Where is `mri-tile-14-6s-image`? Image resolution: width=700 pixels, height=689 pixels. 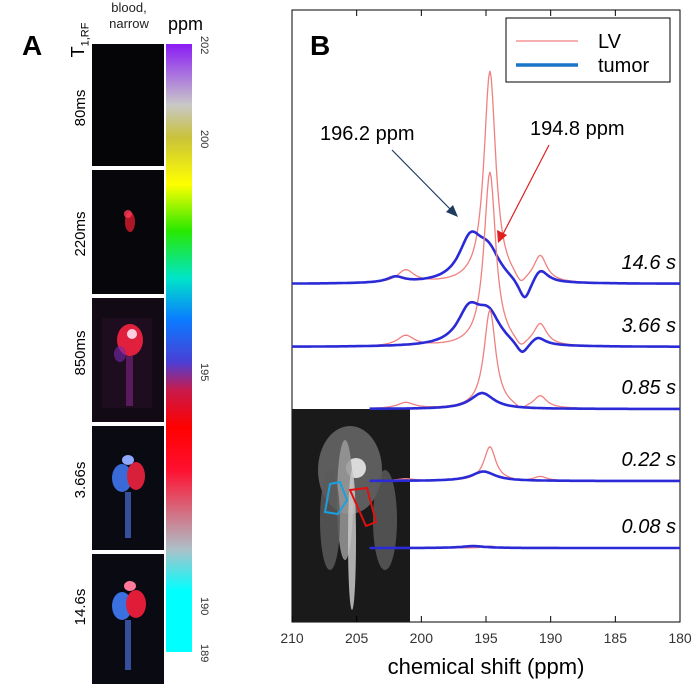 mri-tile-14-6s-image is located at coordinates (128, 619).